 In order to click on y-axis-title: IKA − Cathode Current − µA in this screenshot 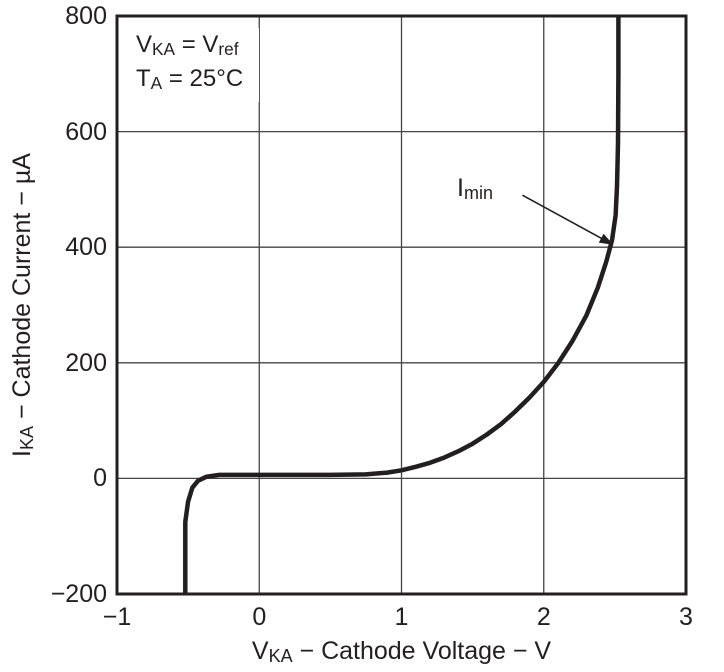, I will do `click(23, 305)`.